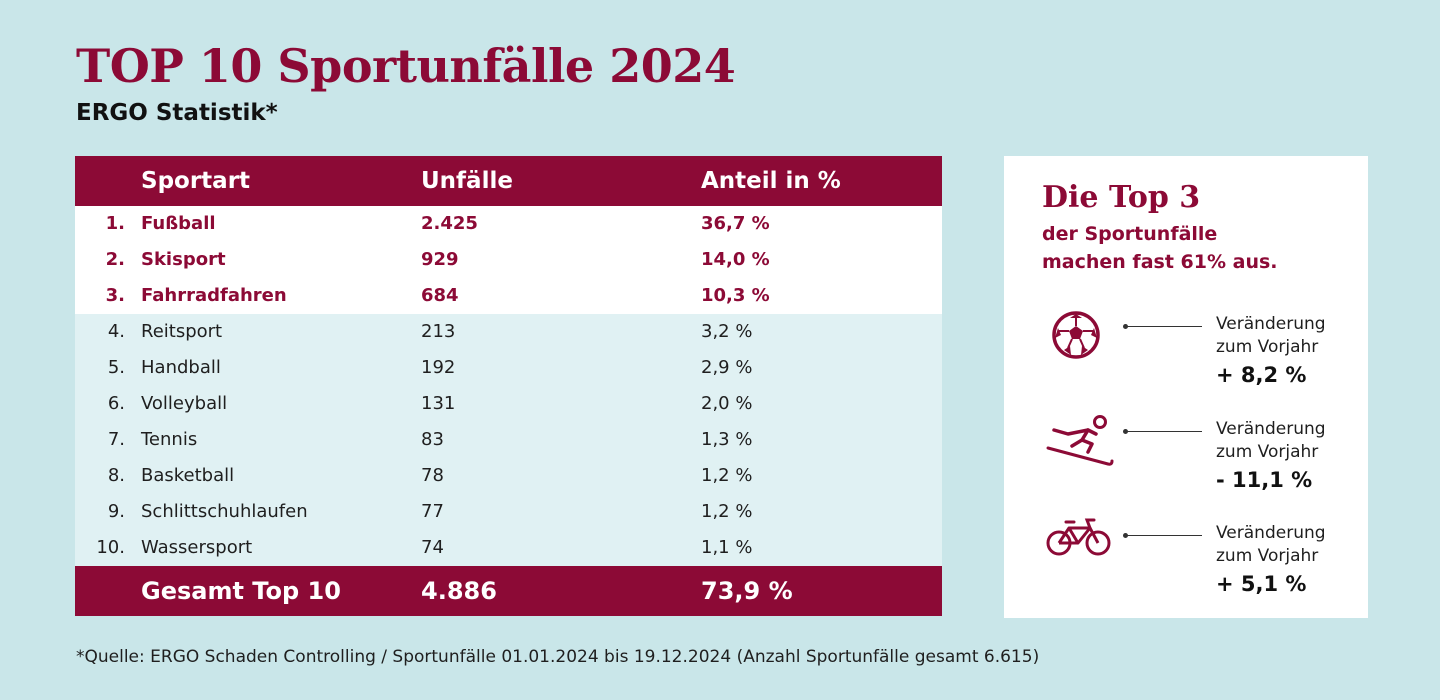 Image resolution: width=1440 pixels, height=700 pixels. I want to click on row-sport: Fahrradfahren, so click(214, 295).